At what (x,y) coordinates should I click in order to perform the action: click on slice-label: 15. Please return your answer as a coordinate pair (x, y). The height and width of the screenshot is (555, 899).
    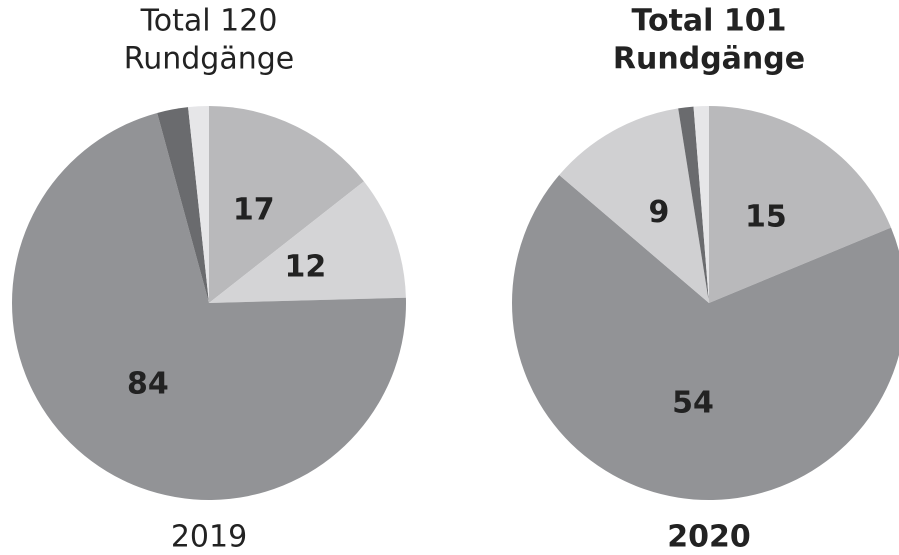
    Looking at the image, I should click on (766, 216).